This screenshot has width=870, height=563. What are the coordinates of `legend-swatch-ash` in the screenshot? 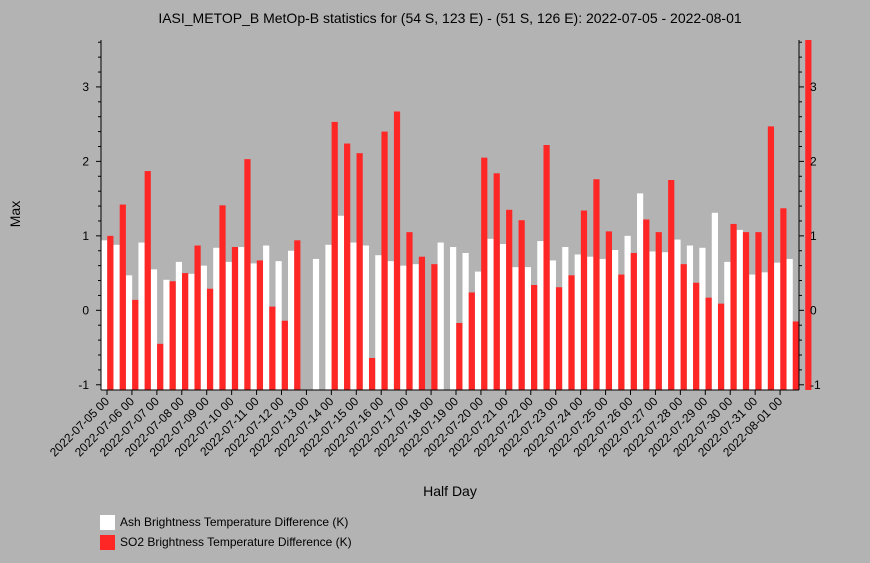 It's located at (107, 522).